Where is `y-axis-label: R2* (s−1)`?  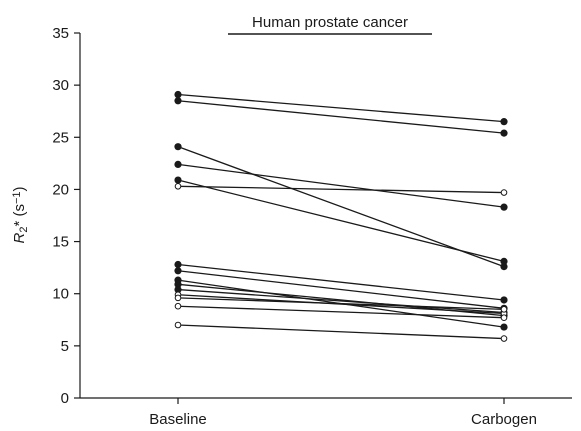 y-axis-label: R2* (s−1) is located at coordinates (21, 214).